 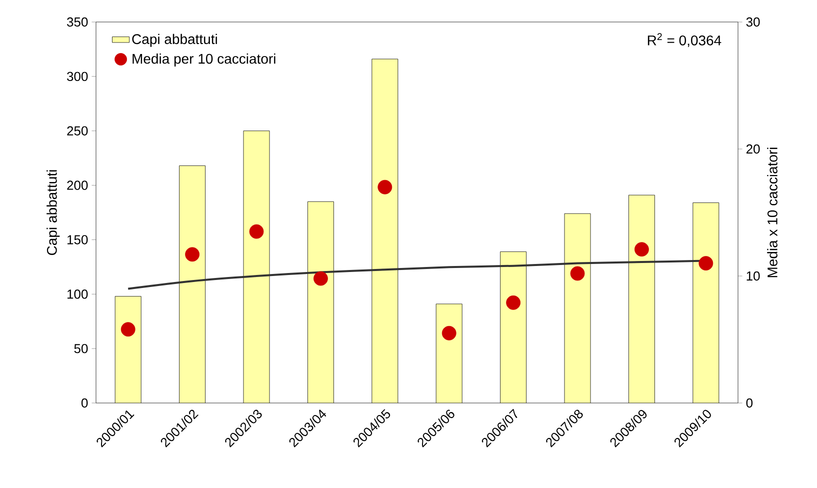 I want to click on y2-tick-label: 0, so click(x=749, y=403).